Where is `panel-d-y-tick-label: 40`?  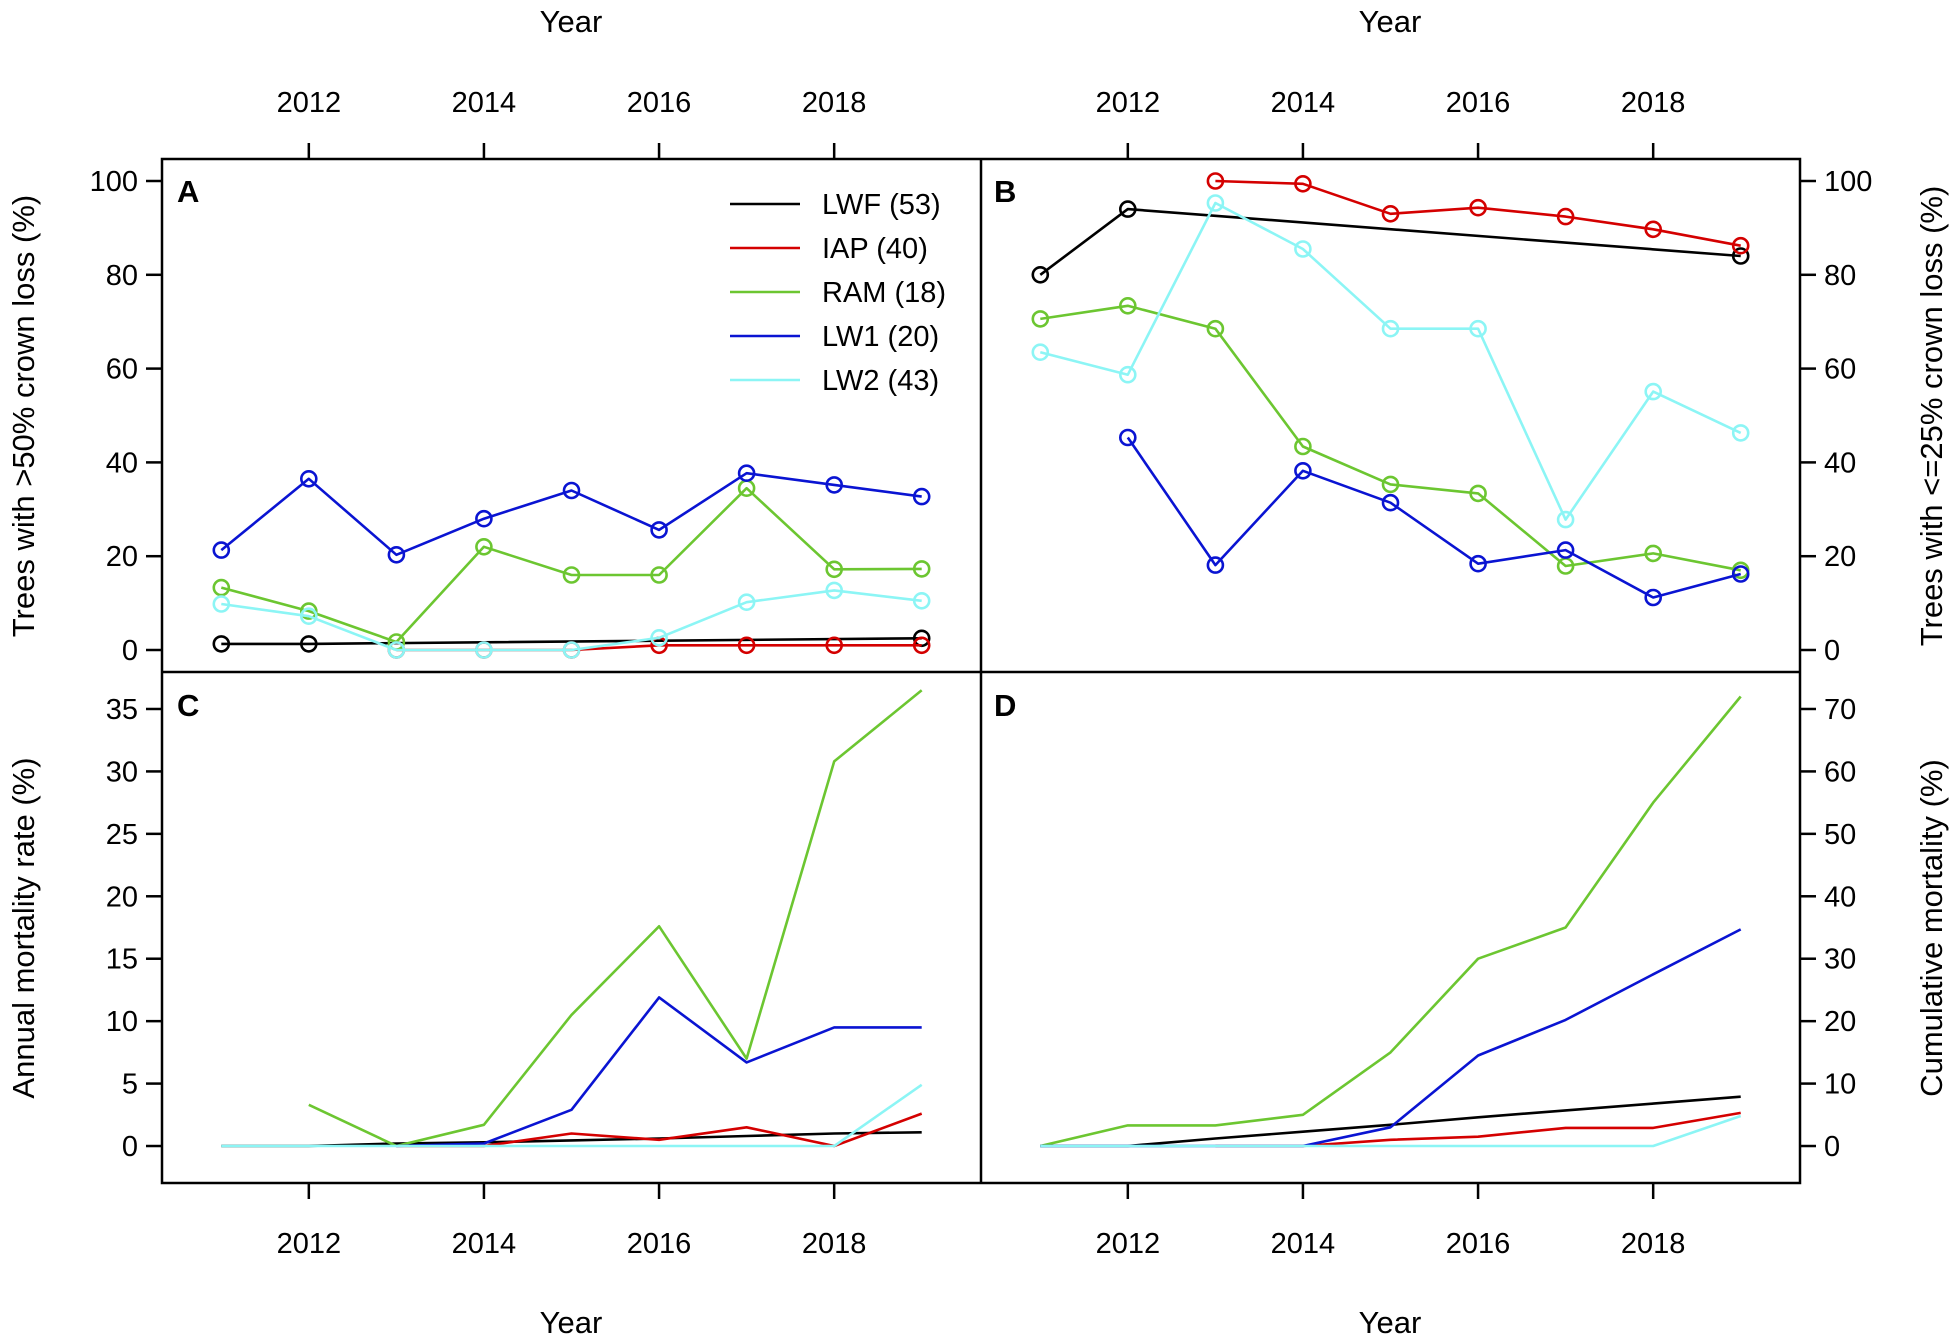
panel-d-y-tick-label: 40 is located at coordinates (1840, 897).